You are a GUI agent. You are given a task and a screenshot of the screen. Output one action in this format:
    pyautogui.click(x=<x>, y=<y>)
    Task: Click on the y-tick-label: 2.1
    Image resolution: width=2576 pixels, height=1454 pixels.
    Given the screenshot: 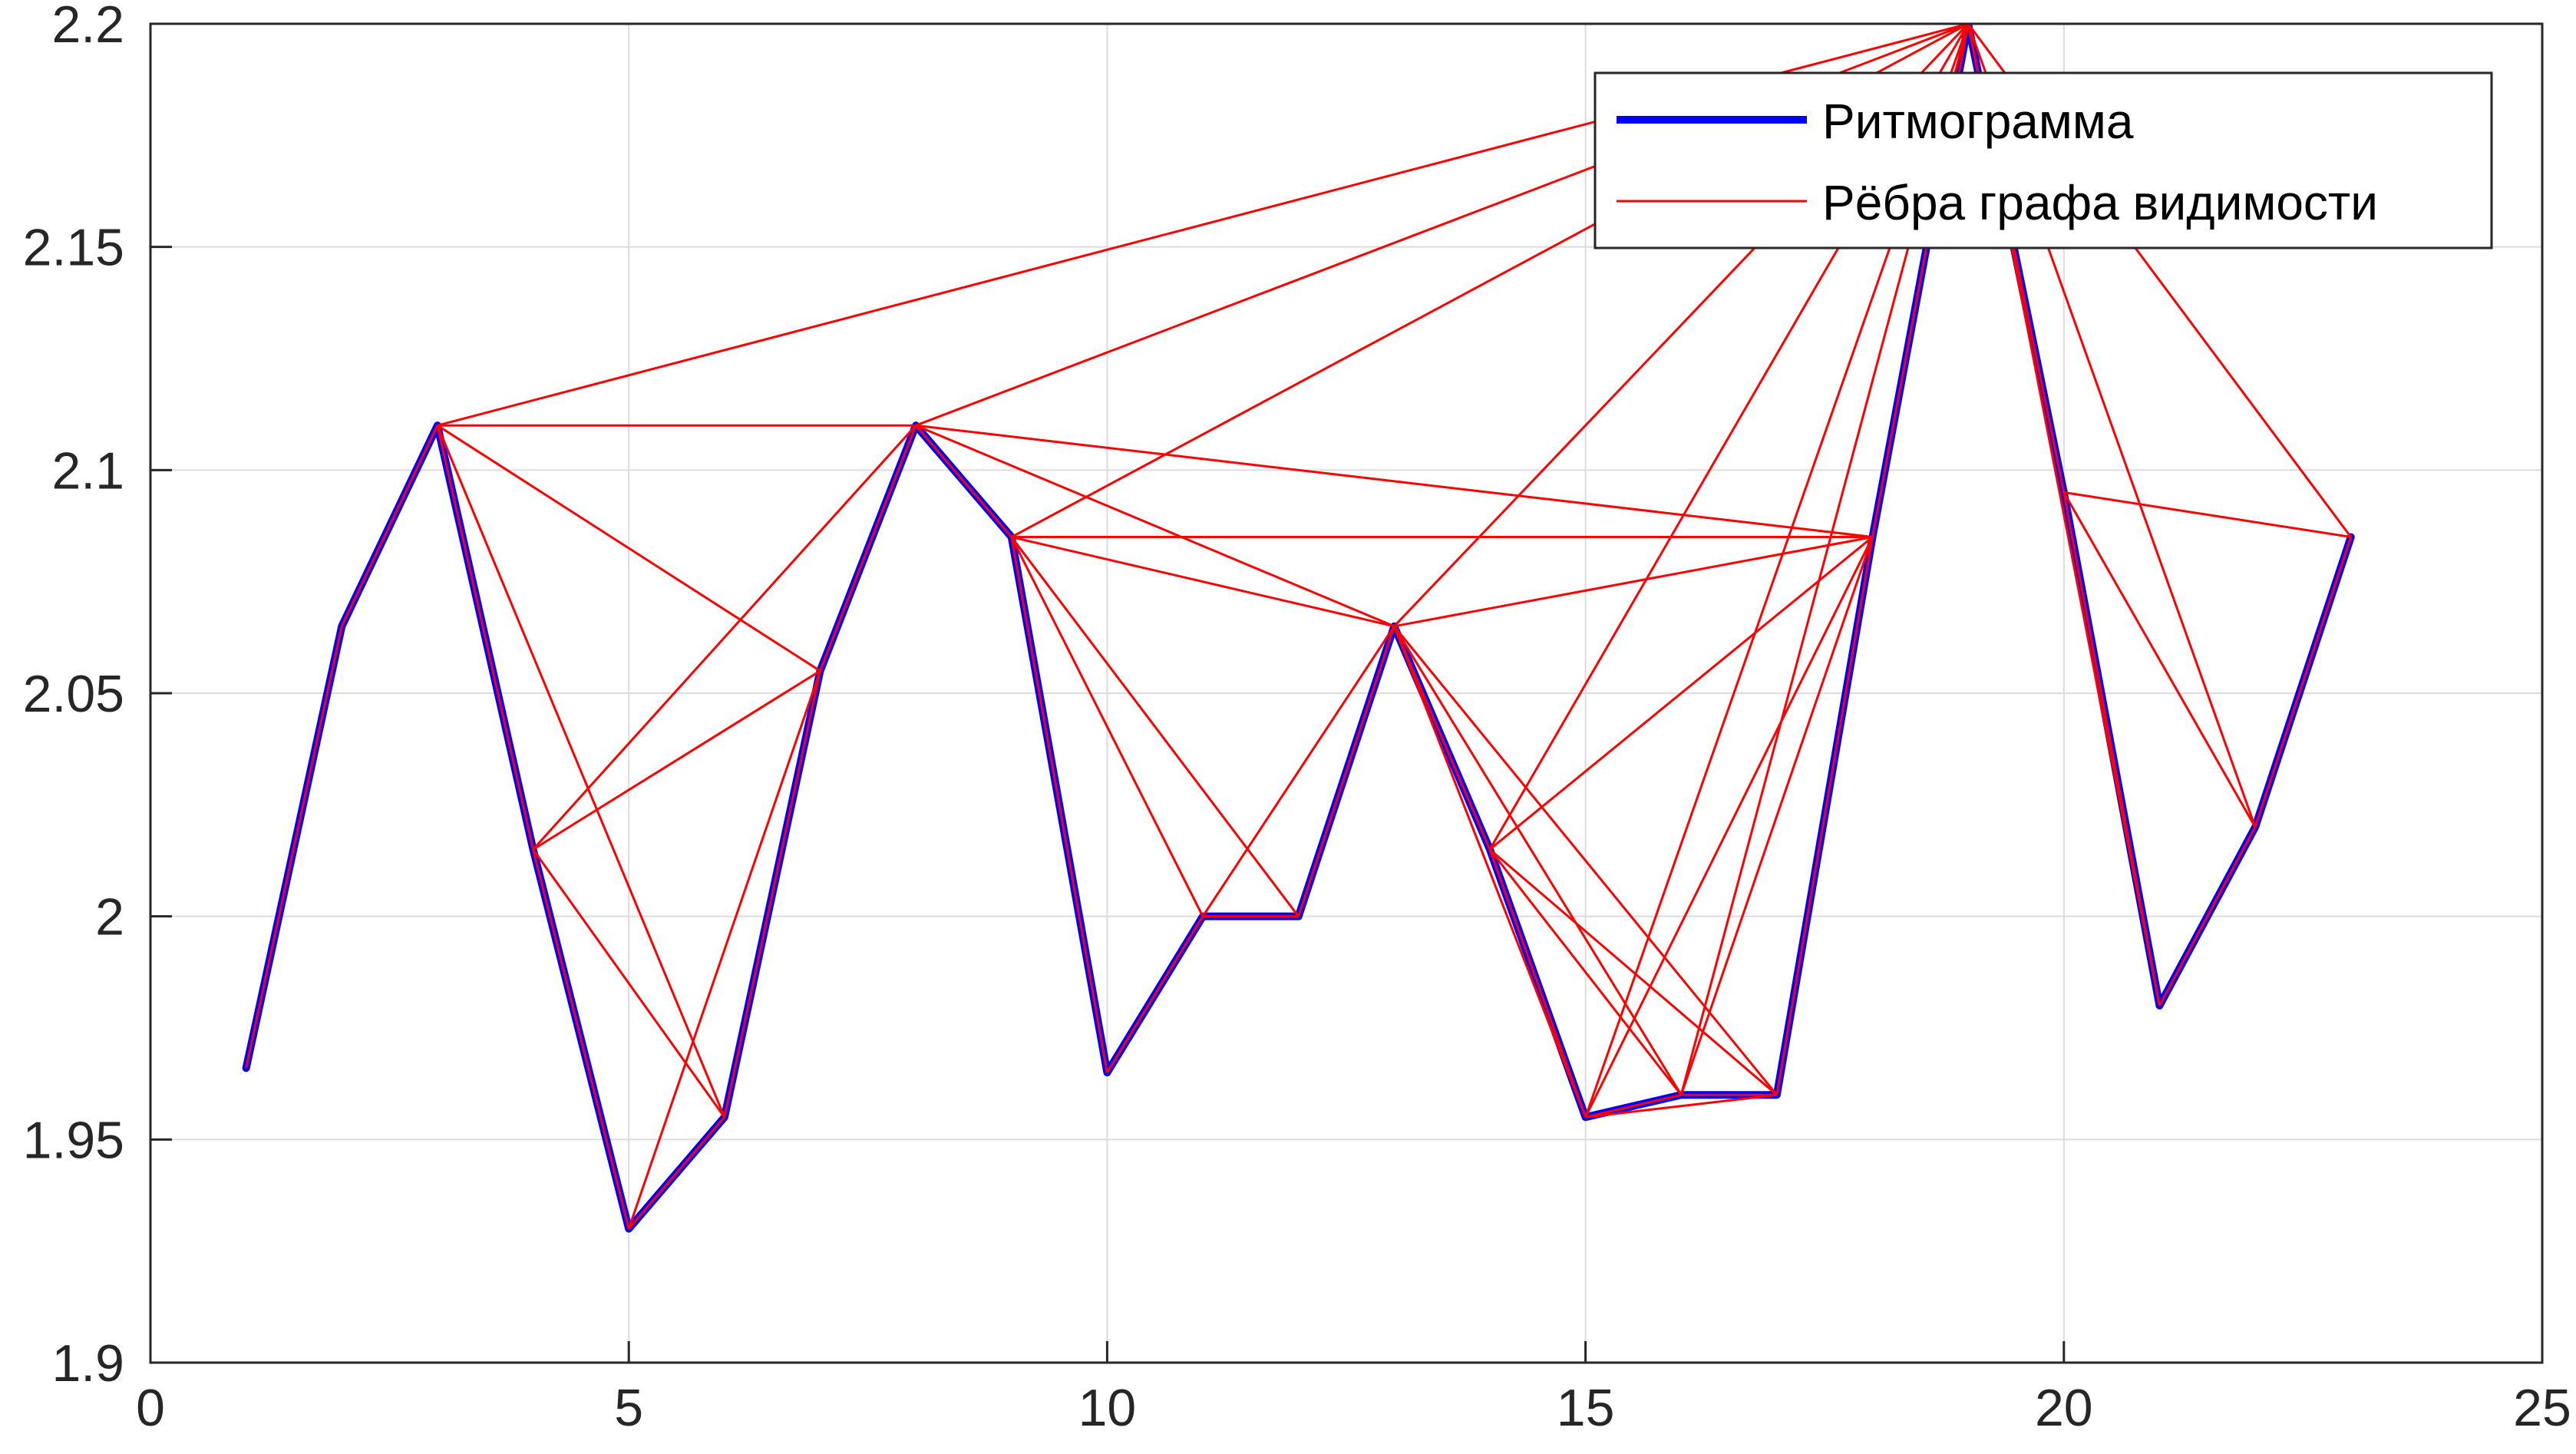 What is the action you would take?
    pyautogui.click(x=87, y=470)
    